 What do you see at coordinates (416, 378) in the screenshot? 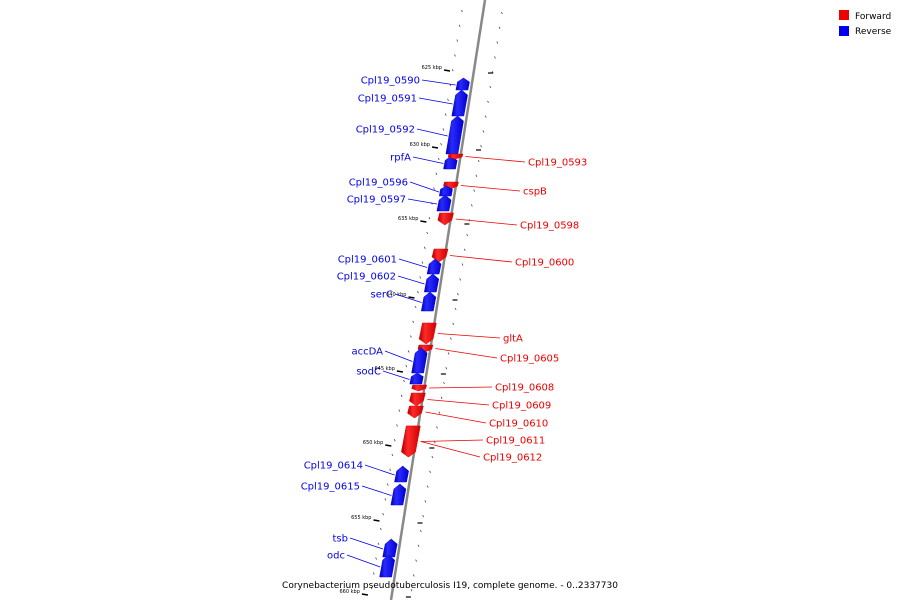
I see `gene-feature-sodc` at bounding box center [416, 378].